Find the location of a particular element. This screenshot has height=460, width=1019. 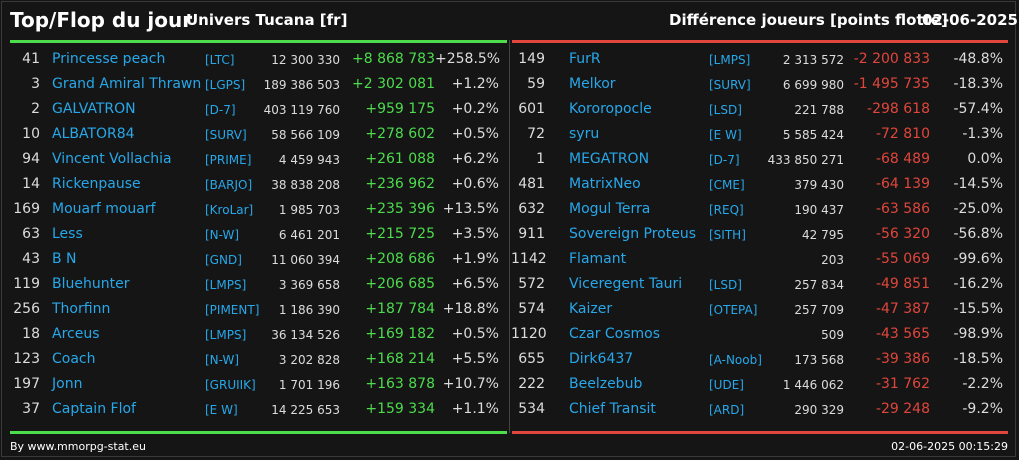

page-title: Top/Flop du jour is located at coordinates (101, 20).